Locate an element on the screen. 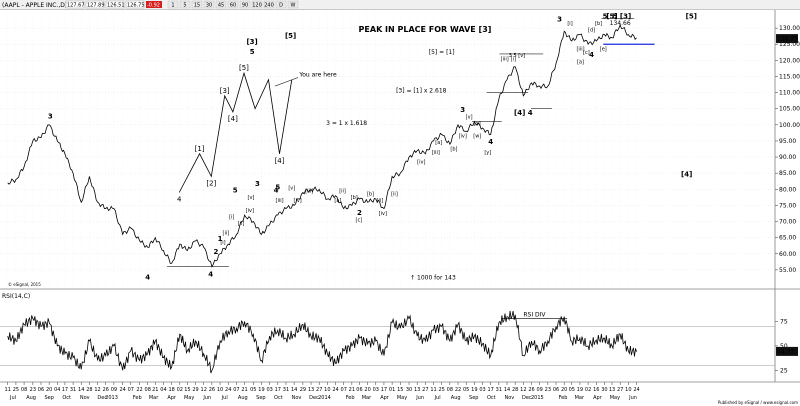 This screenshot has width=800, height=406. price-tick-label: 120.00 is located at coordinates (789, 60).